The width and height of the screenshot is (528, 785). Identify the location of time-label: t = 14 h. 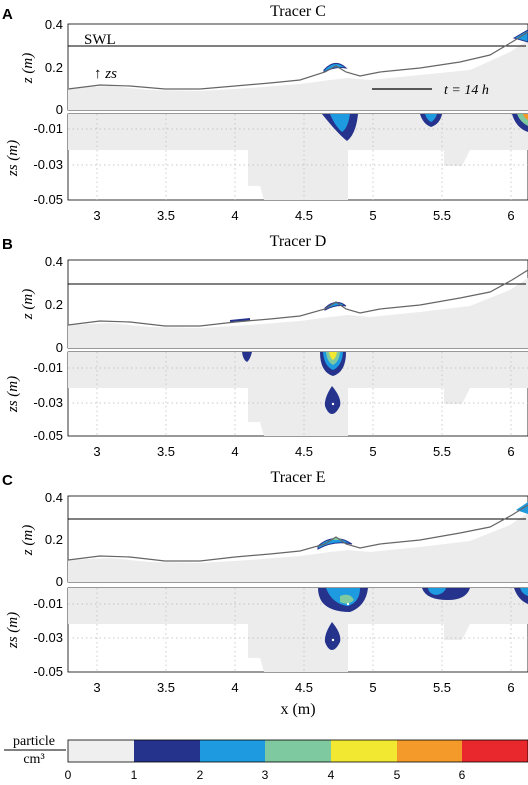
(466, 90).